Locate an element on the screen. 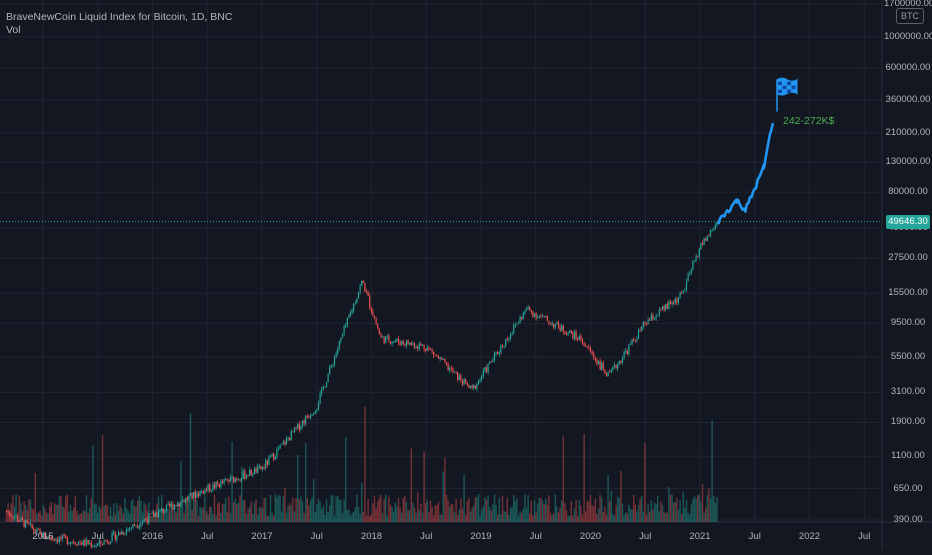  price-tick-label: 27500.00 is located at coordinates (908, 257).